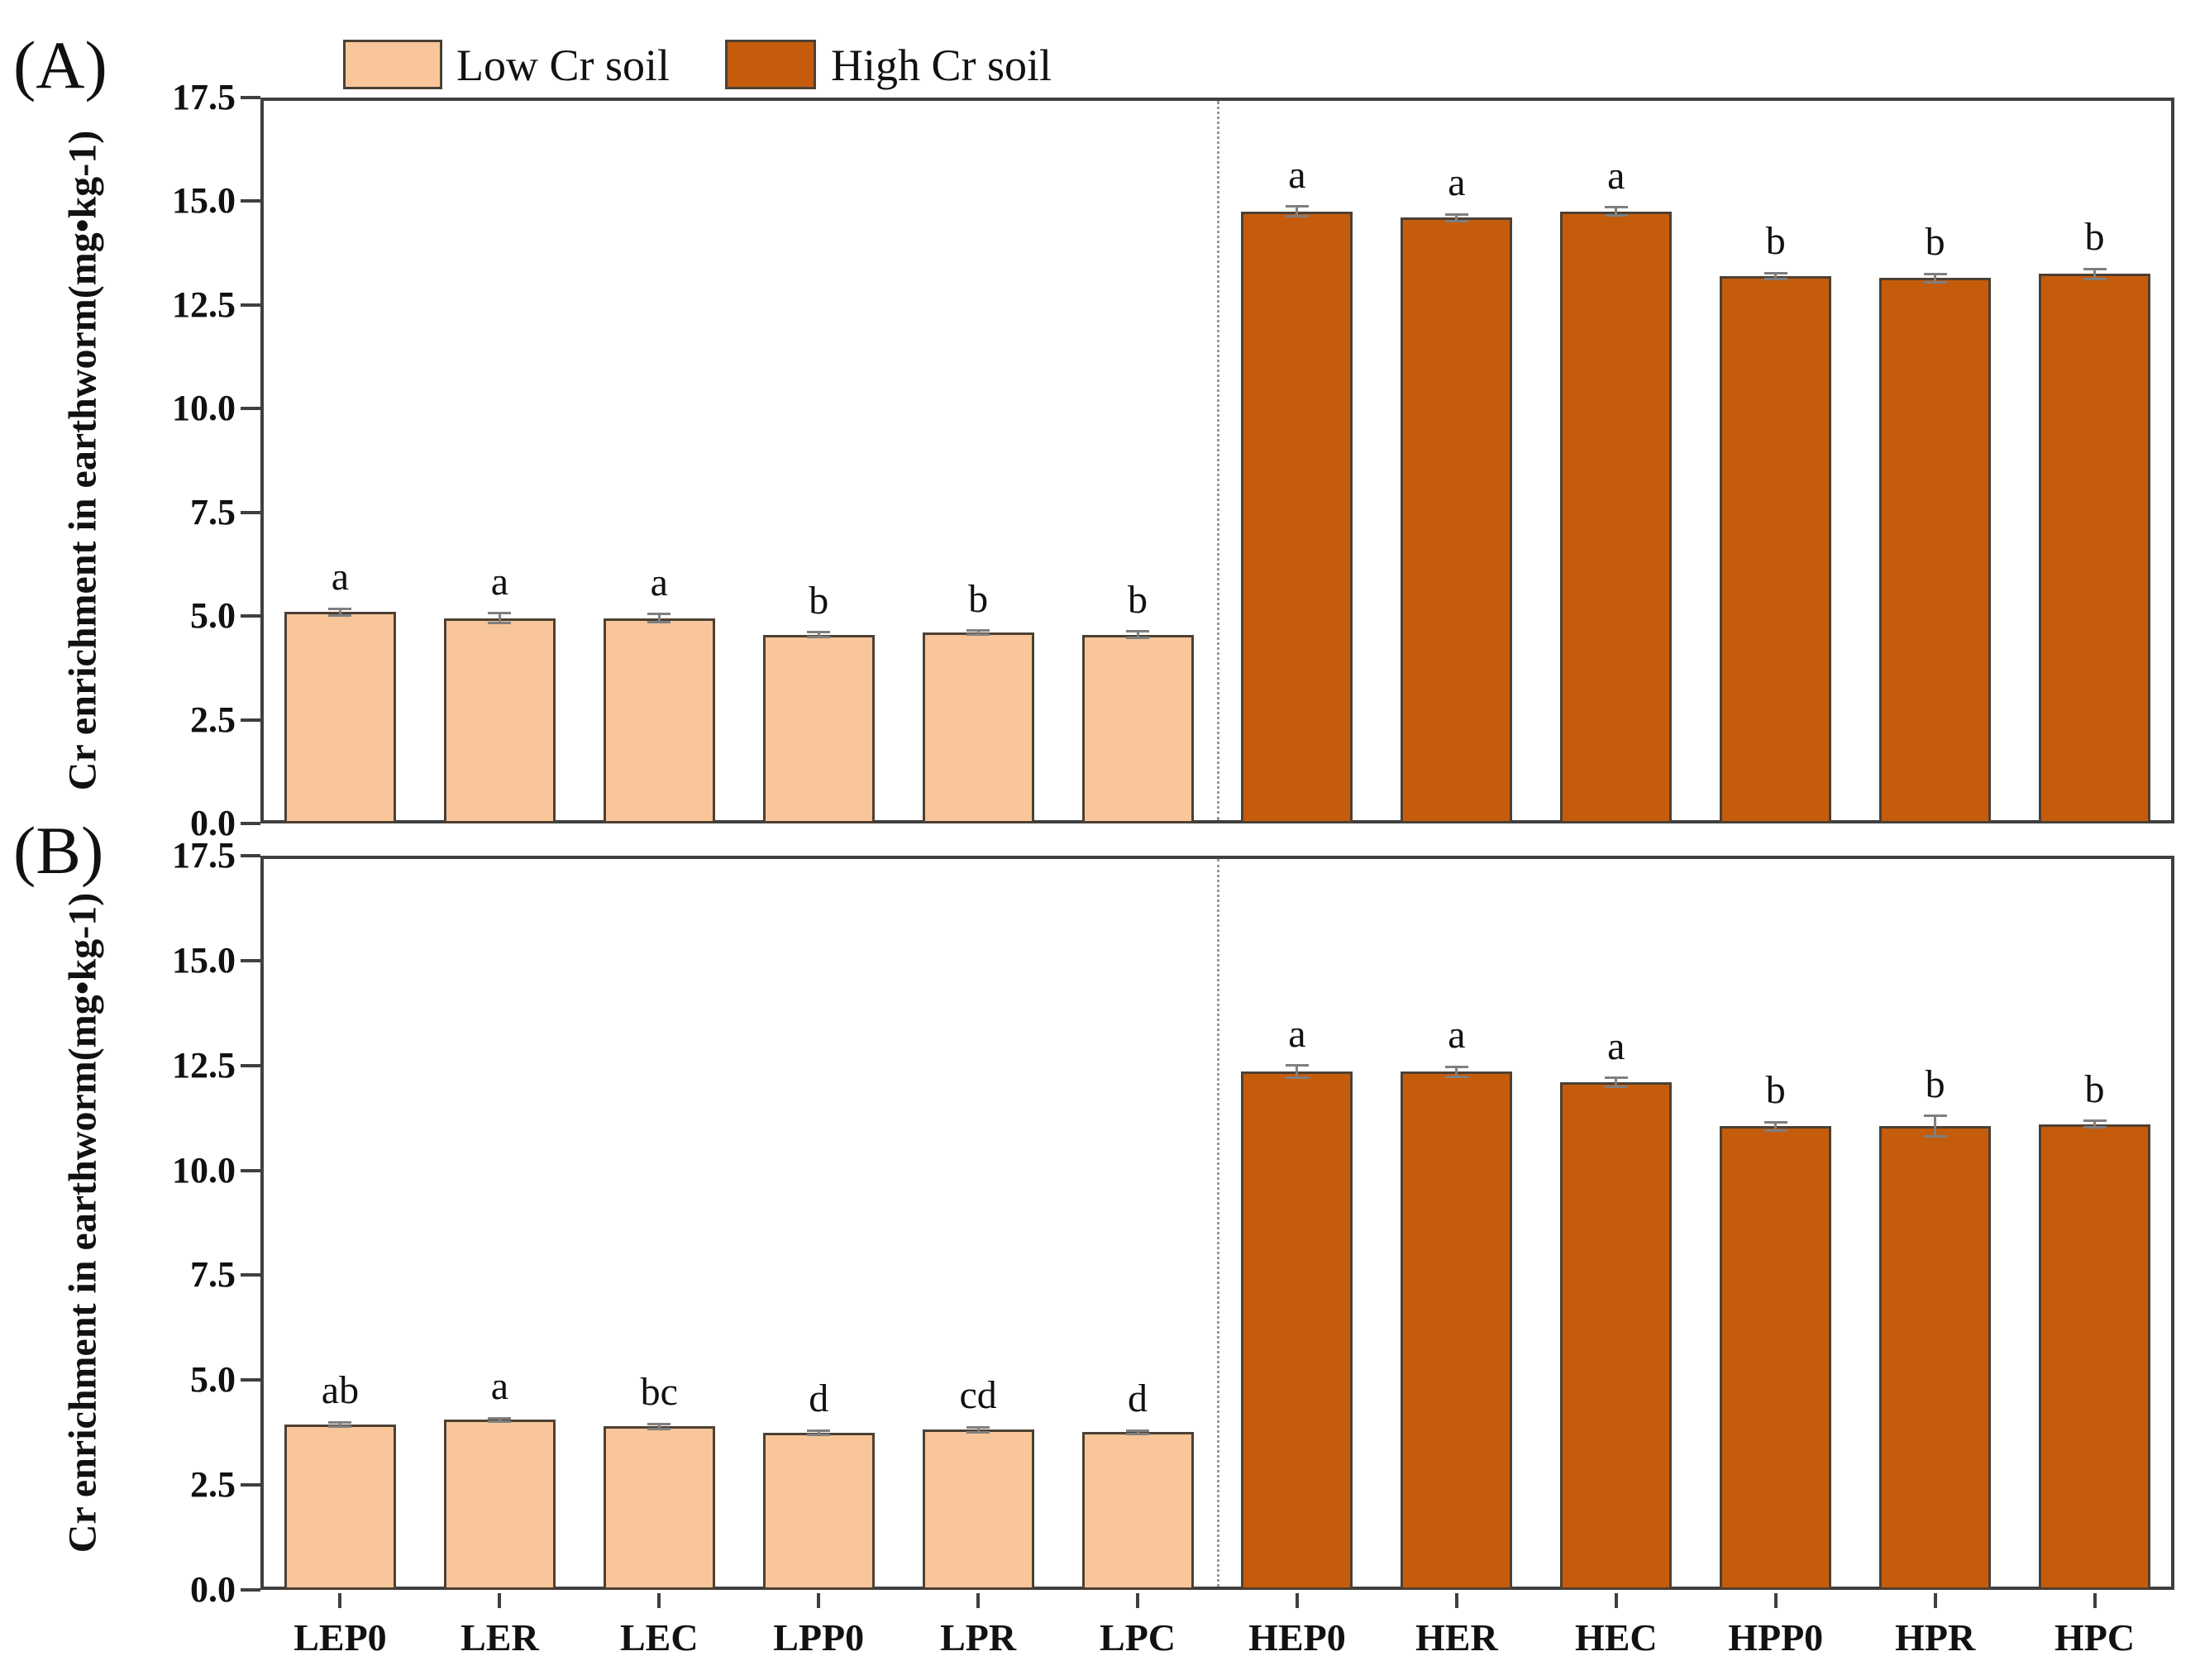 The height and width of the screenshot is (1680, 2200). I want to click on bar-LER-a, so click(500, 720).